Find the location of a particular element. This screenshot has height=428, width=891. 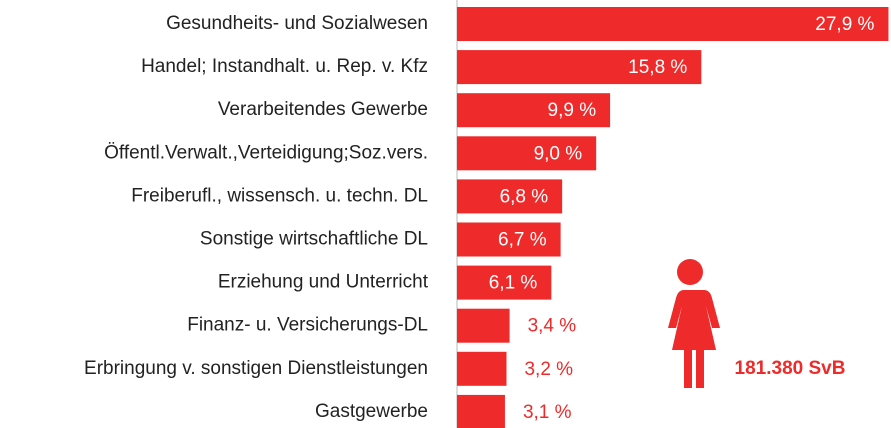

category-label: Handel; Instandhalt. u. Rep. v. Kfz is located at coordinates (284, 66).